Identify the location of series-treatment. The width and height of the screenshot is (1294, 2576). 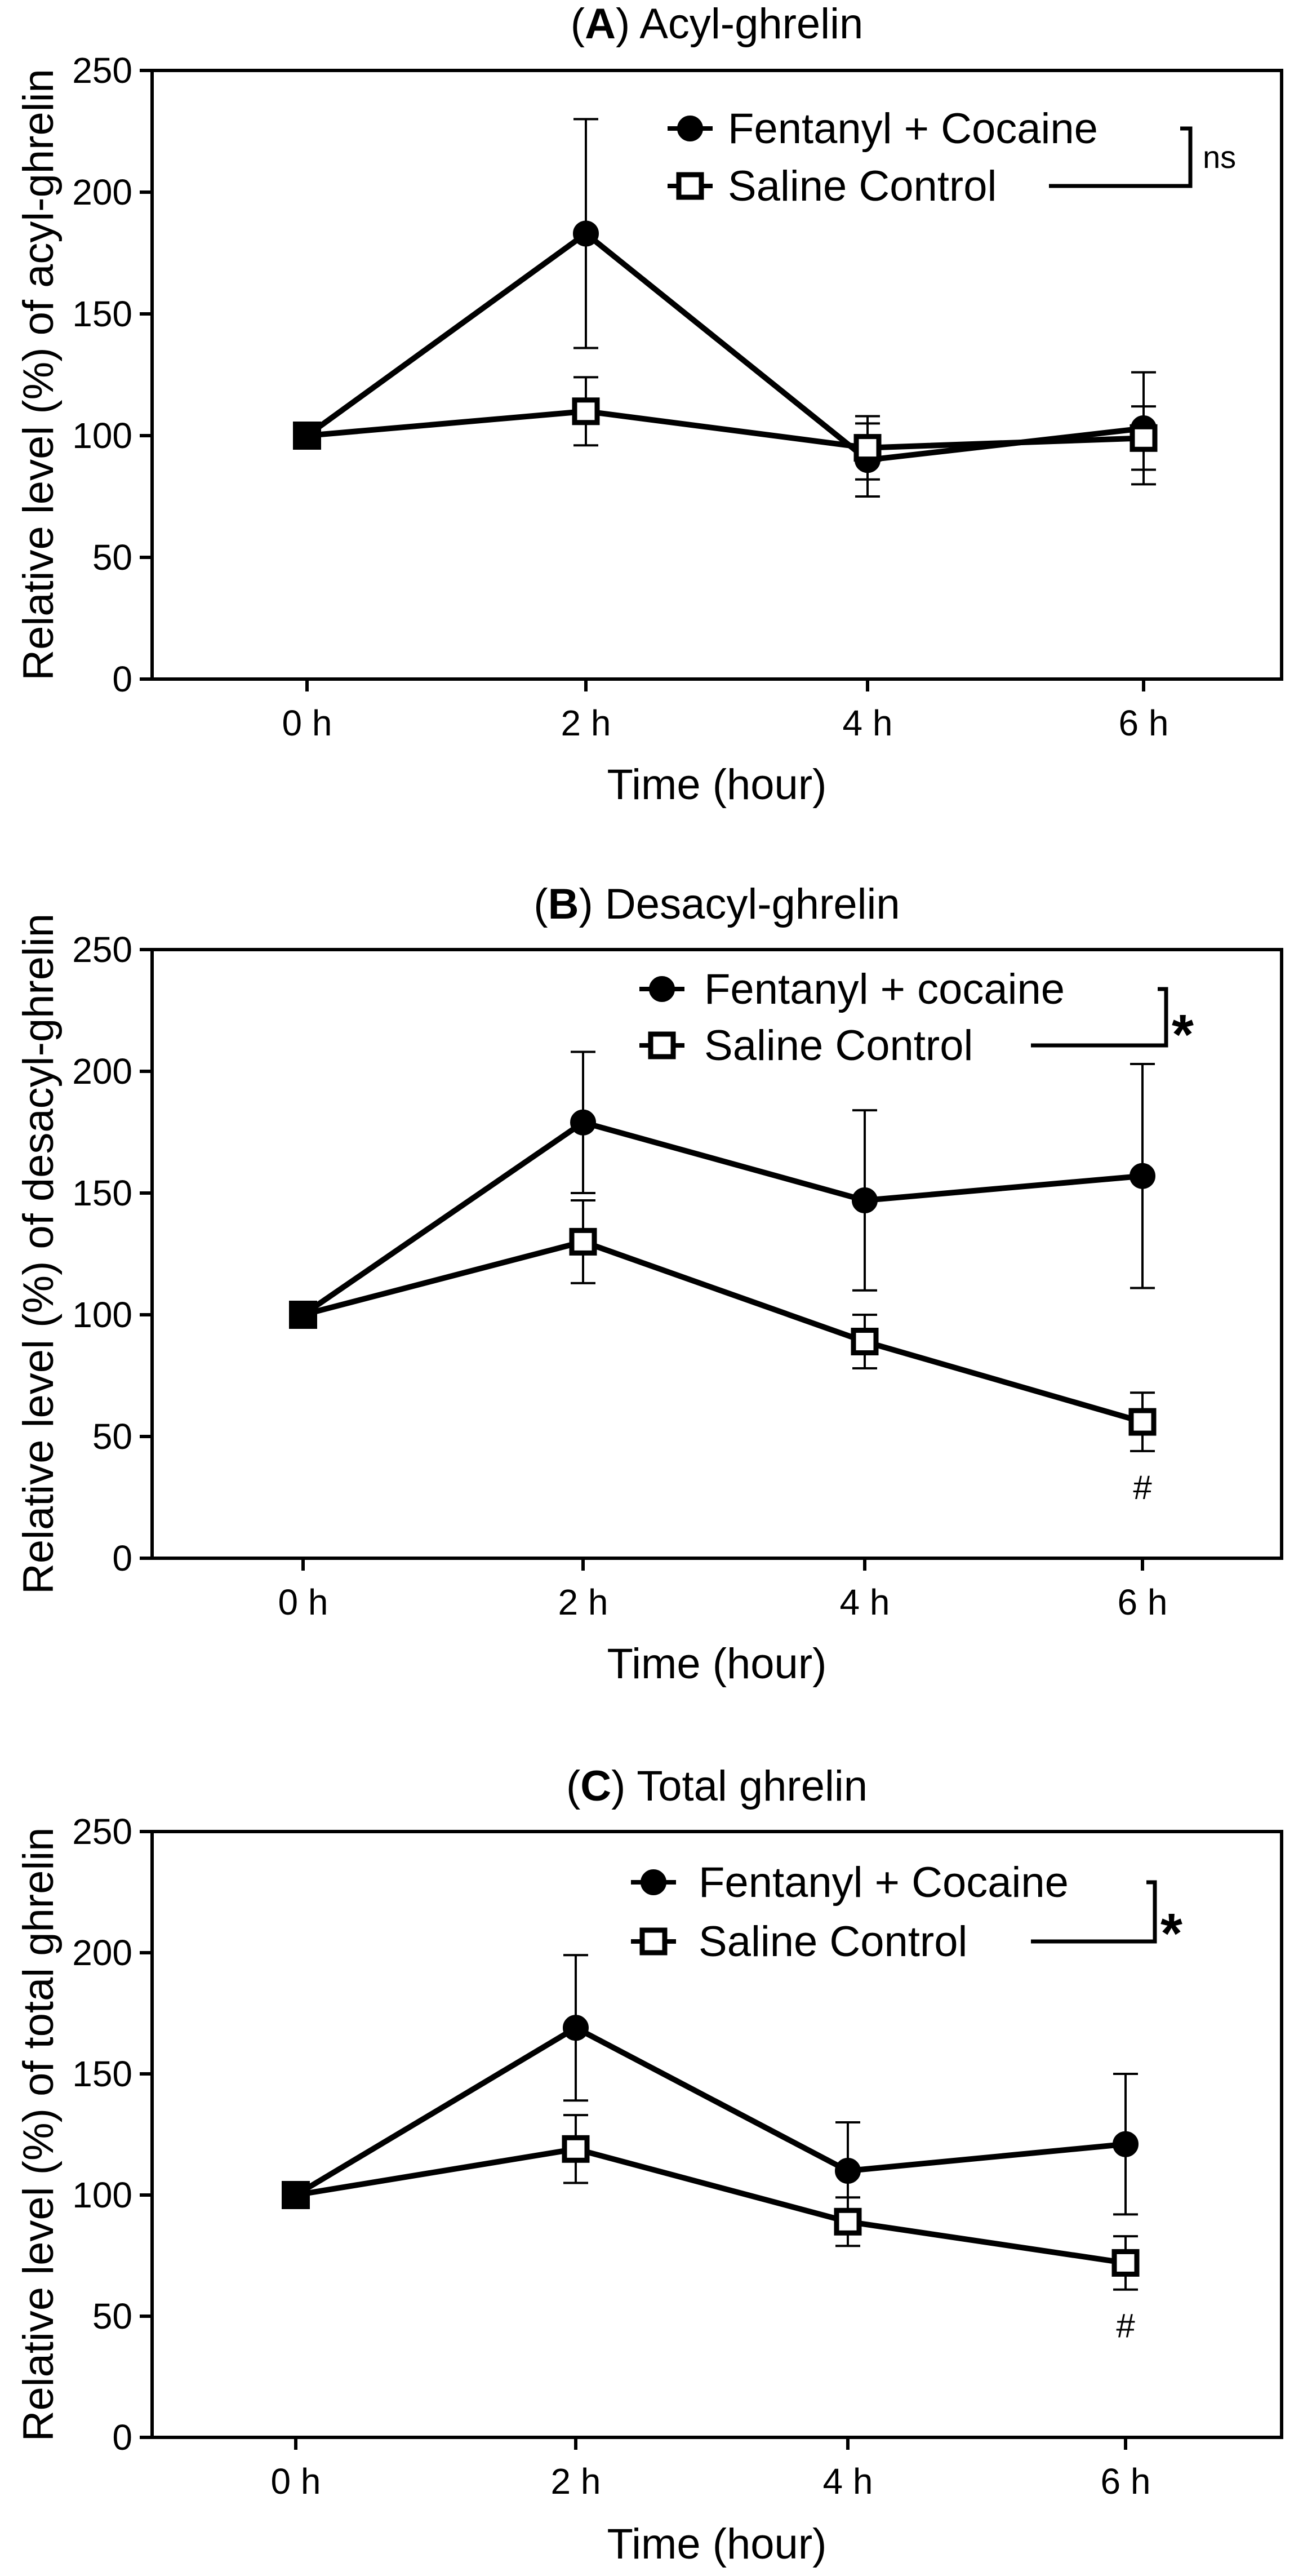
(710, 2087).